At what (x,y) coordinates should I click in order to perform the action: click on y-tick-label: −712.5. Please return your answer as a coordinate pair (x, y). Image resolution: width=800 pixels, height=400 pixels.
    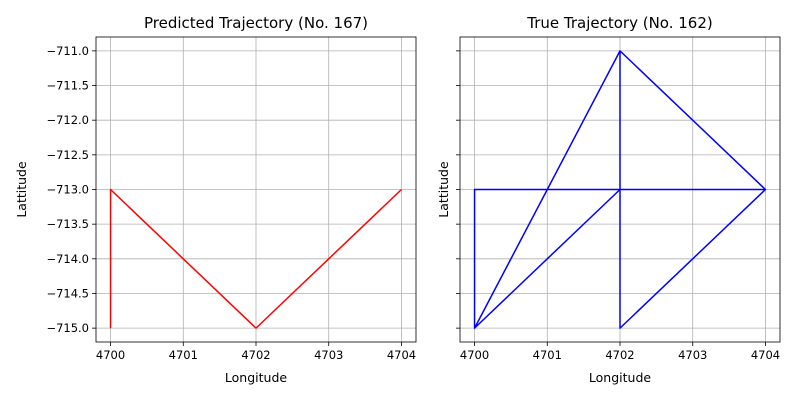
    Looking at the image, I should click on (67, 155).